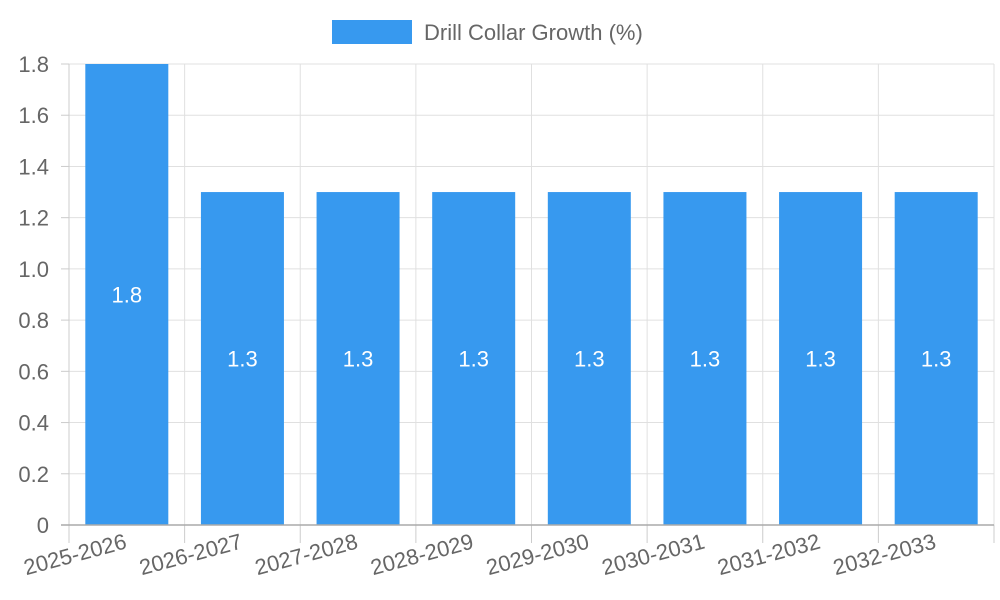 Image resolution: width=1000 pixels, height=600 pixels. I want to click on x-tick-label: 2027-2028, so click(306, 554).